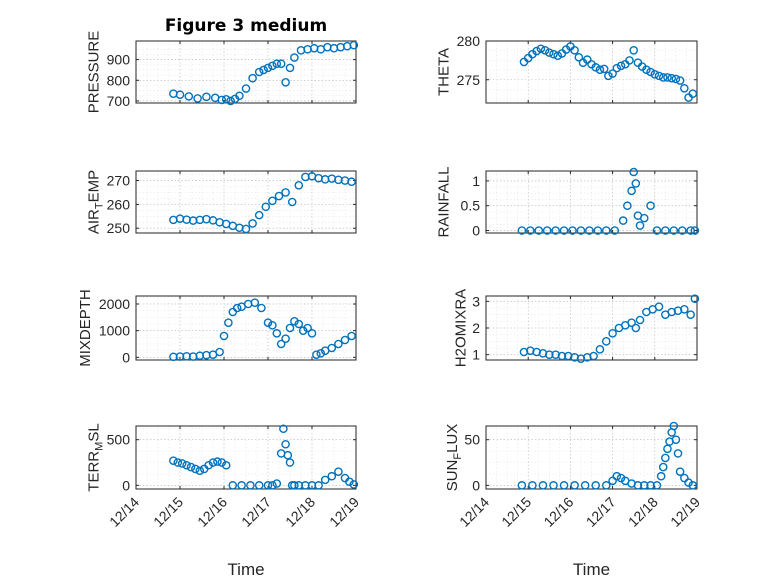 The width and height of the screenshot is (778, 583). I want to click on y-axis-label: AIRTEMP, so click(96, 202).